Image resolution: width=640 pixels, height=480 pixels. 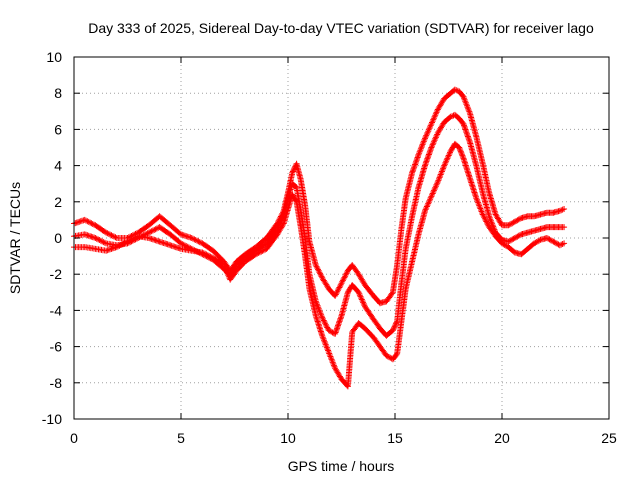 What do you see at coordinates (58, 129) in the screenshot?
I see `y-tick-label: 6` at bounding box center [58, 129].